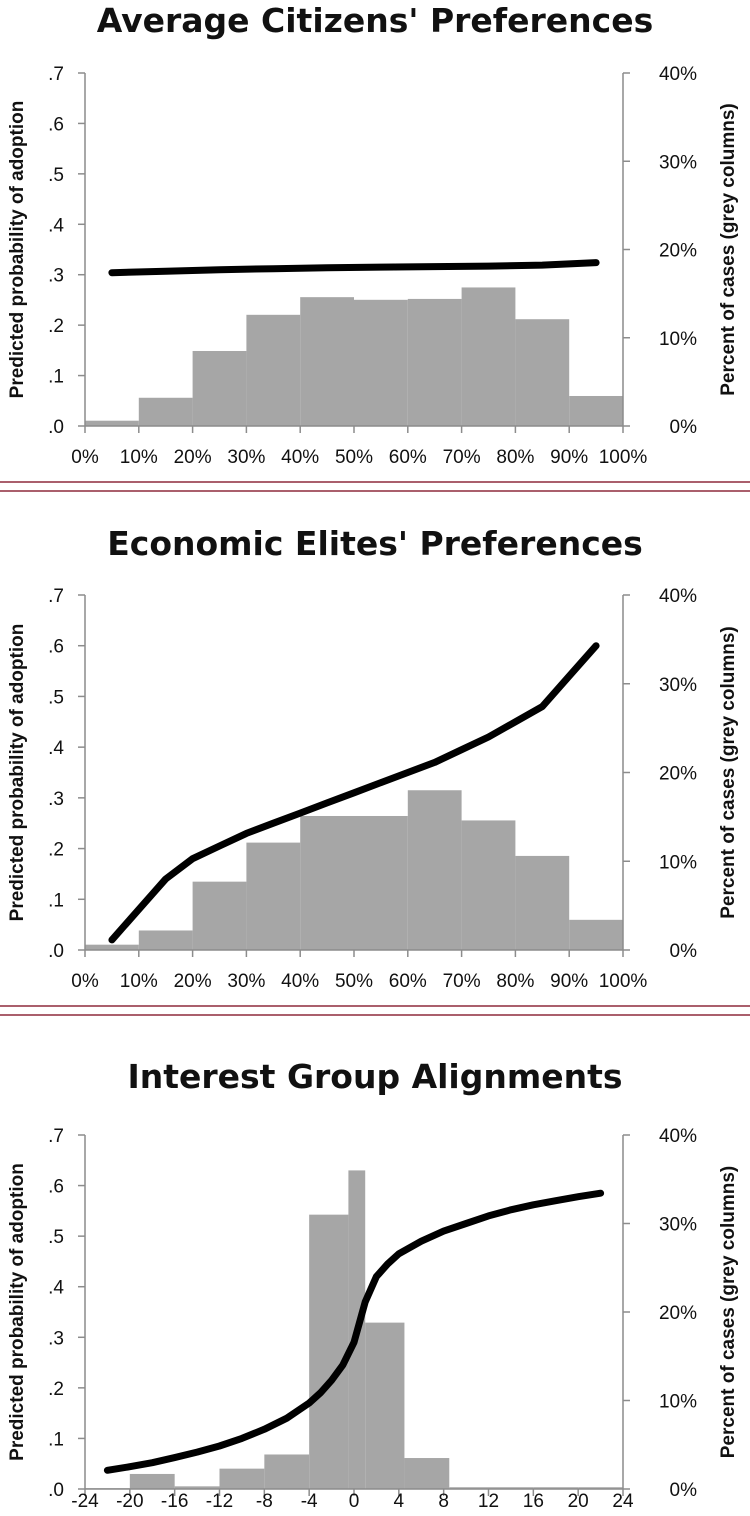 The width and height of the screenshot is (750, 1516). I want to click on x-tick-label: 0, so click(354, 1501).